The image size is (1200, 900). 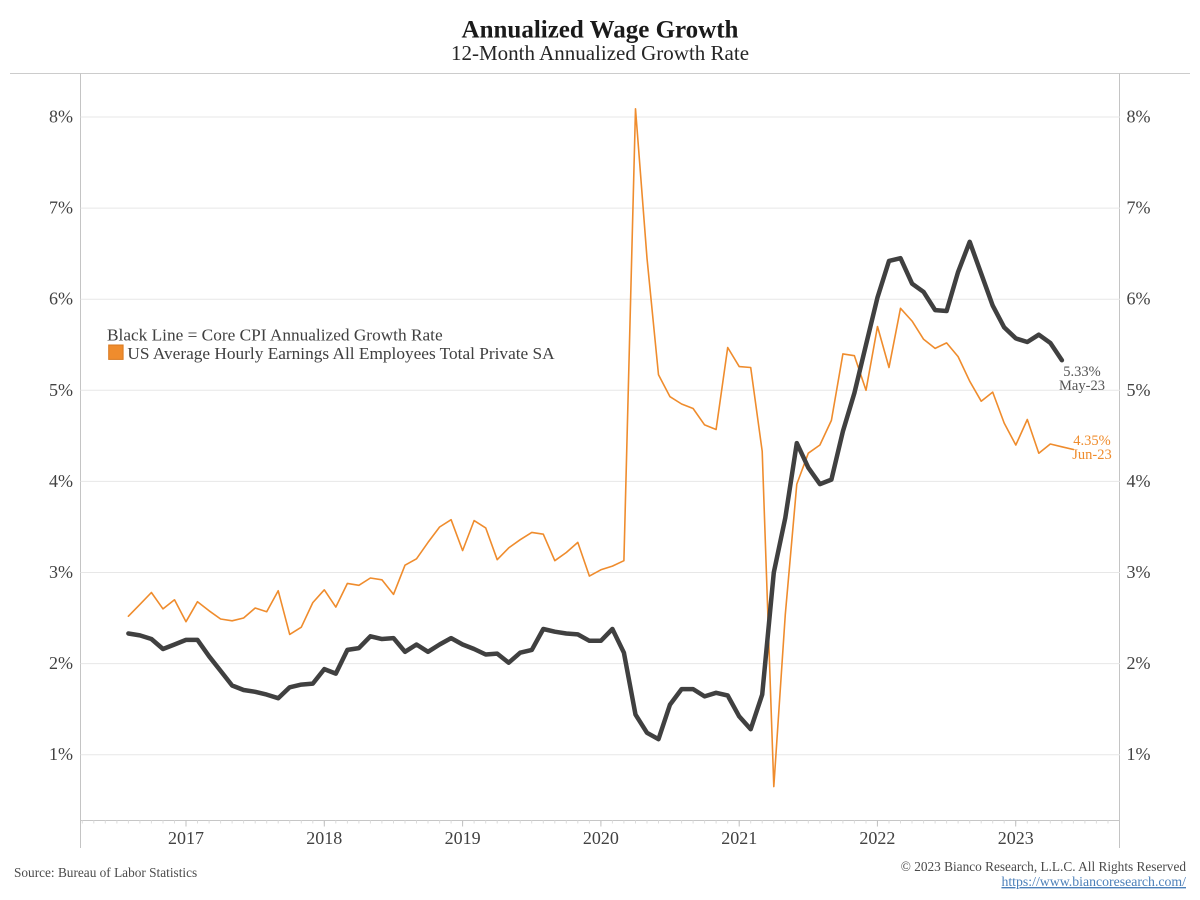 What do you see at coordinates (324, 838) in the screenshot?
I see `svg-text: 2018` at bounding box center [324, 838].